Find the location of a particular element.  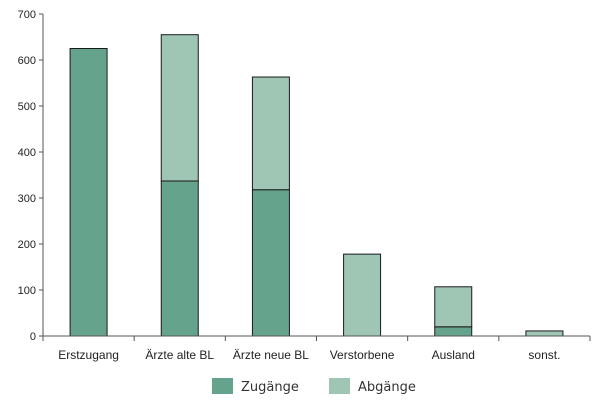

x-category-label: sonst. is located at coordinates (544, 355).